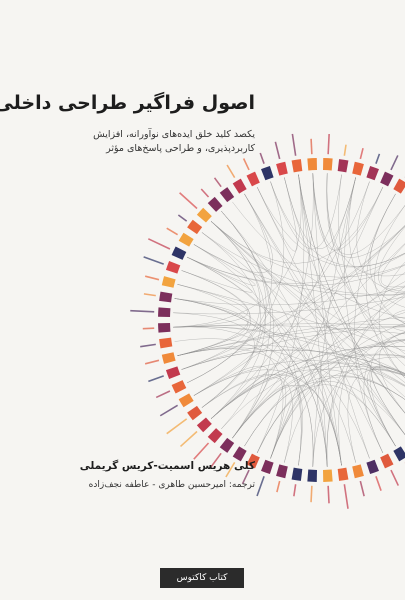 Image resolution: width=405 pixels, height=600 pixels. Describe the element at coordinates (127, 103) in the screenshot. I see `book-title: اصول فراگیر طراحی داخلی` at that location.